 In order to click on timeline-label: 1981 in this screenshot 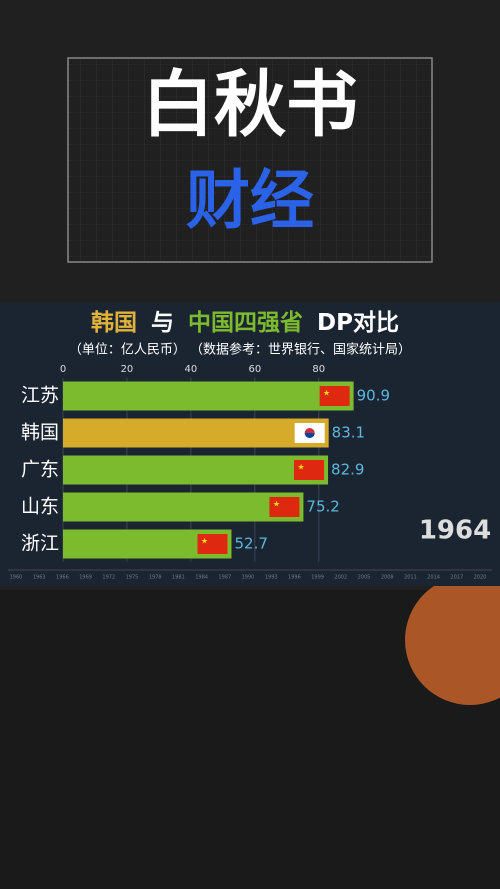, I will do `click(178, 578)`.